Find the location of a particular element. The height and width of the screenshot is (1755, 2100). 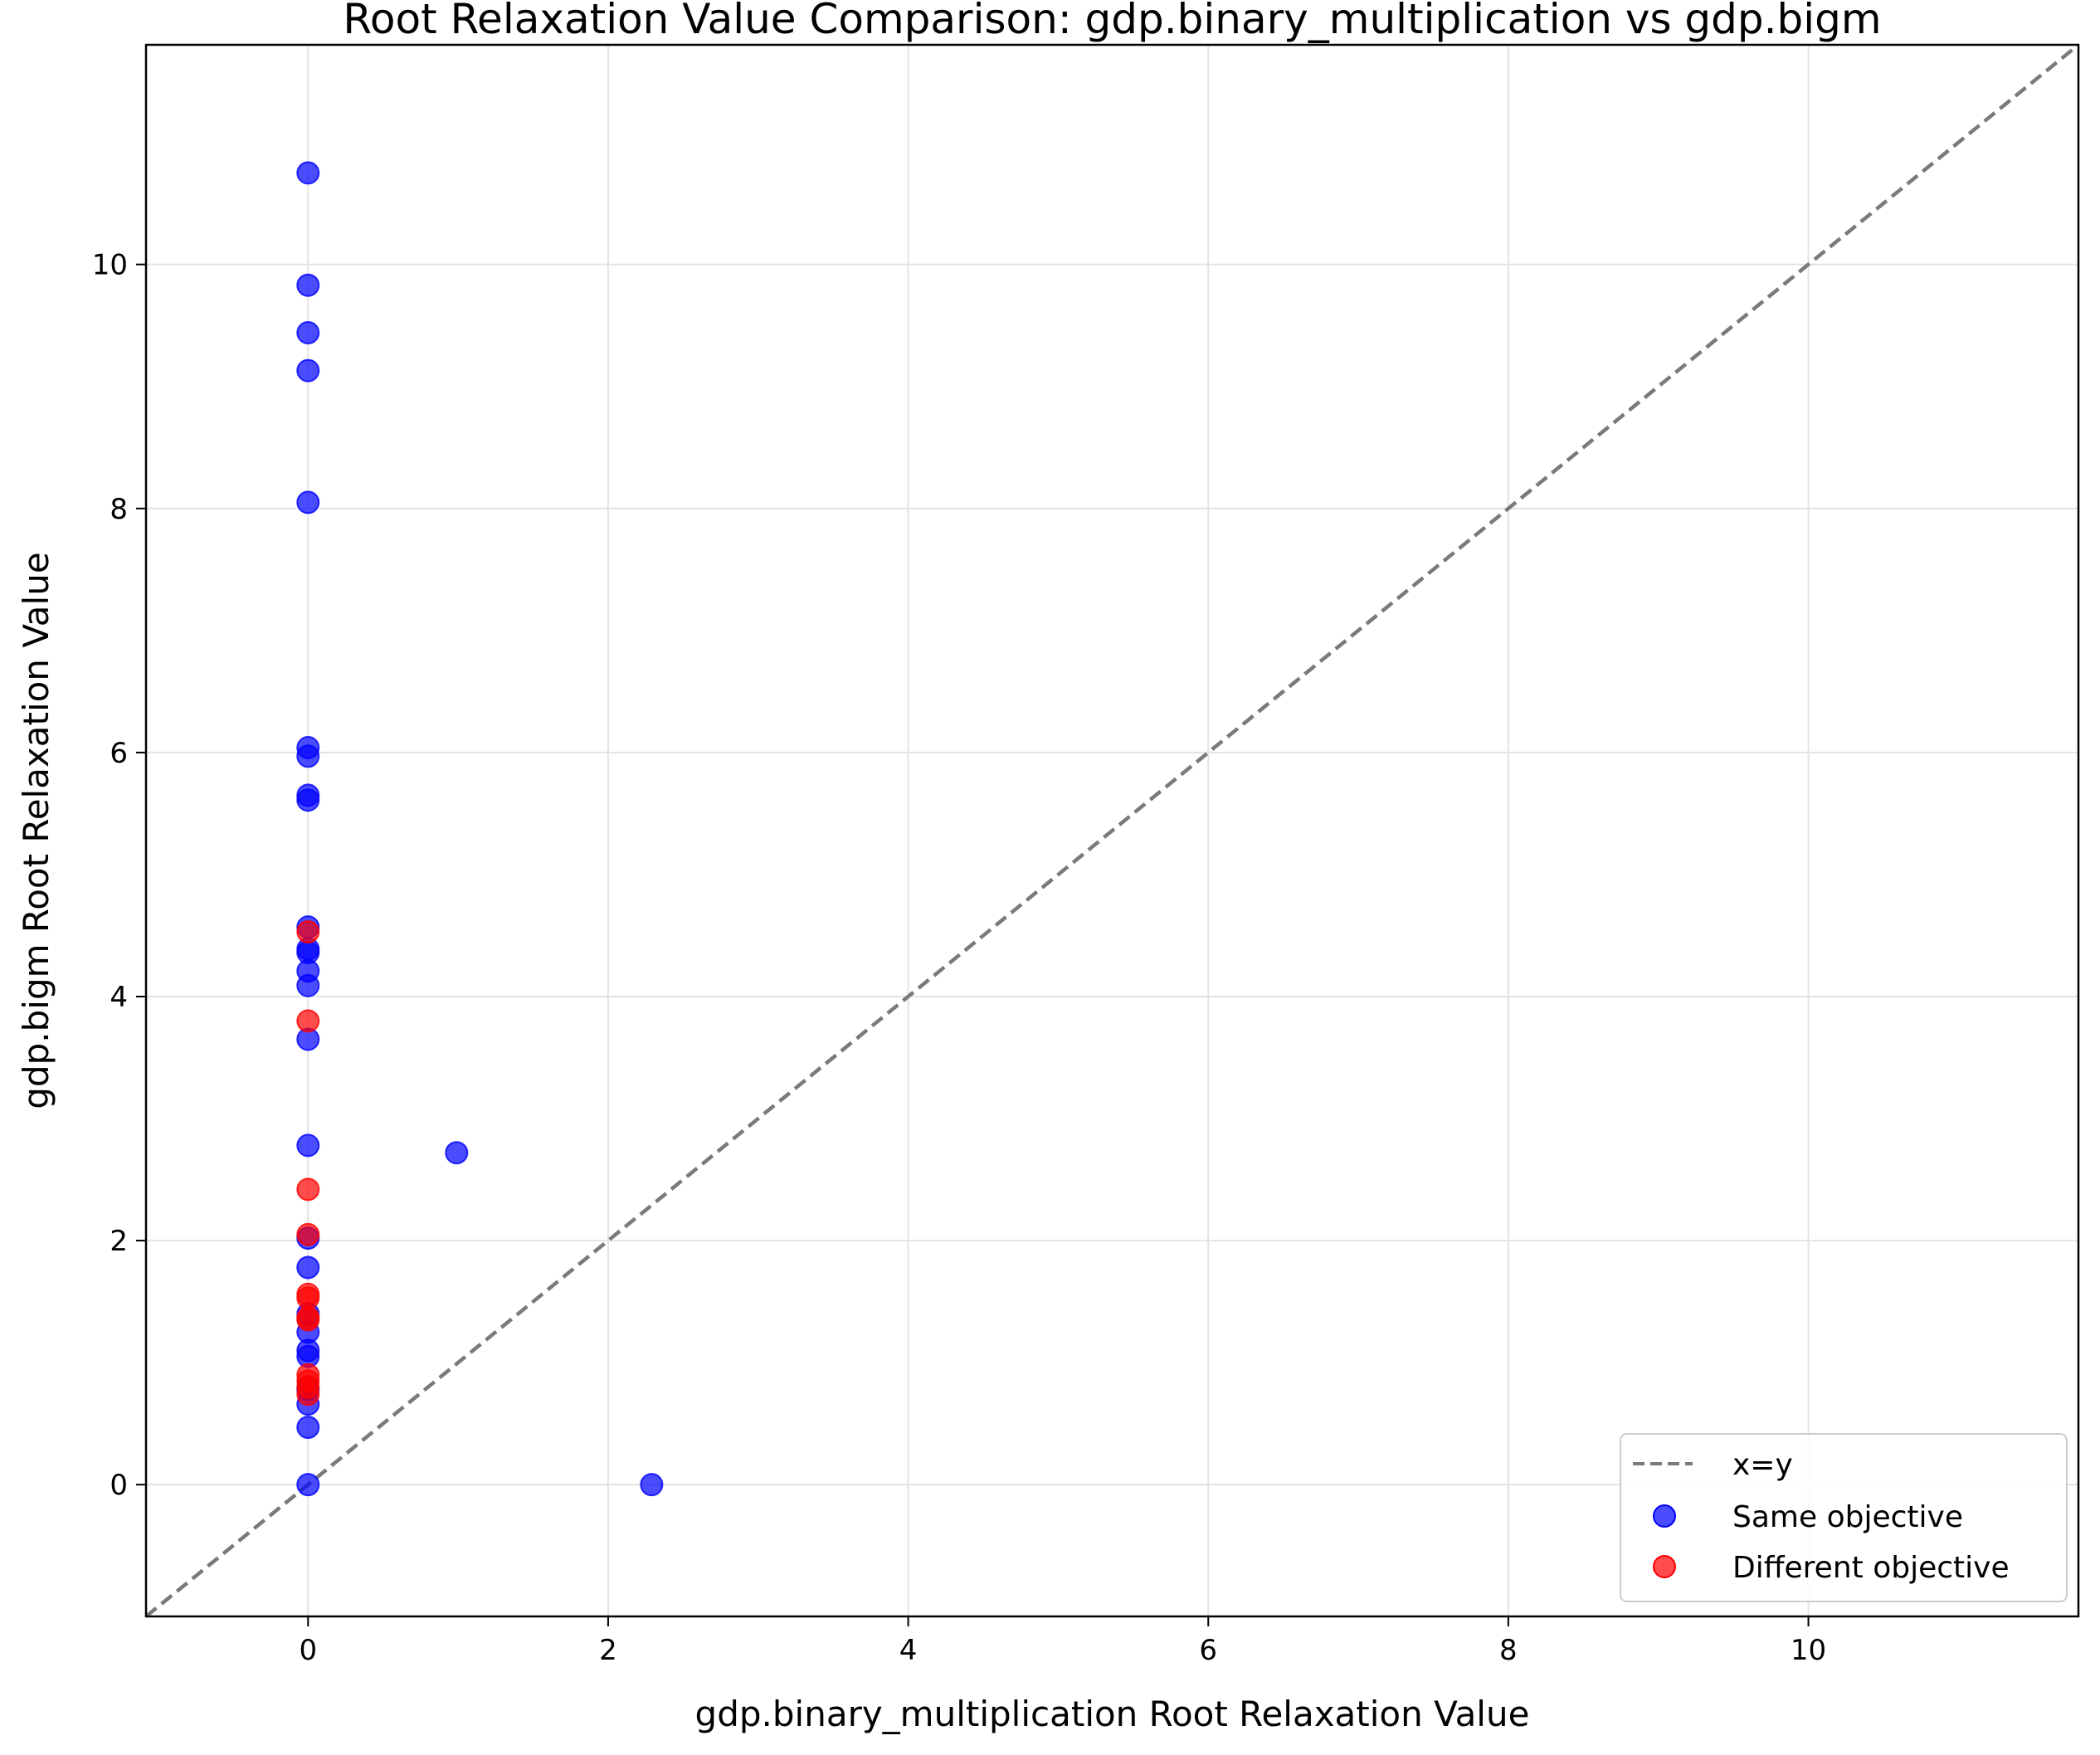

legend: x=y Same objective Different objective is located at coordinates (1844, 1517).